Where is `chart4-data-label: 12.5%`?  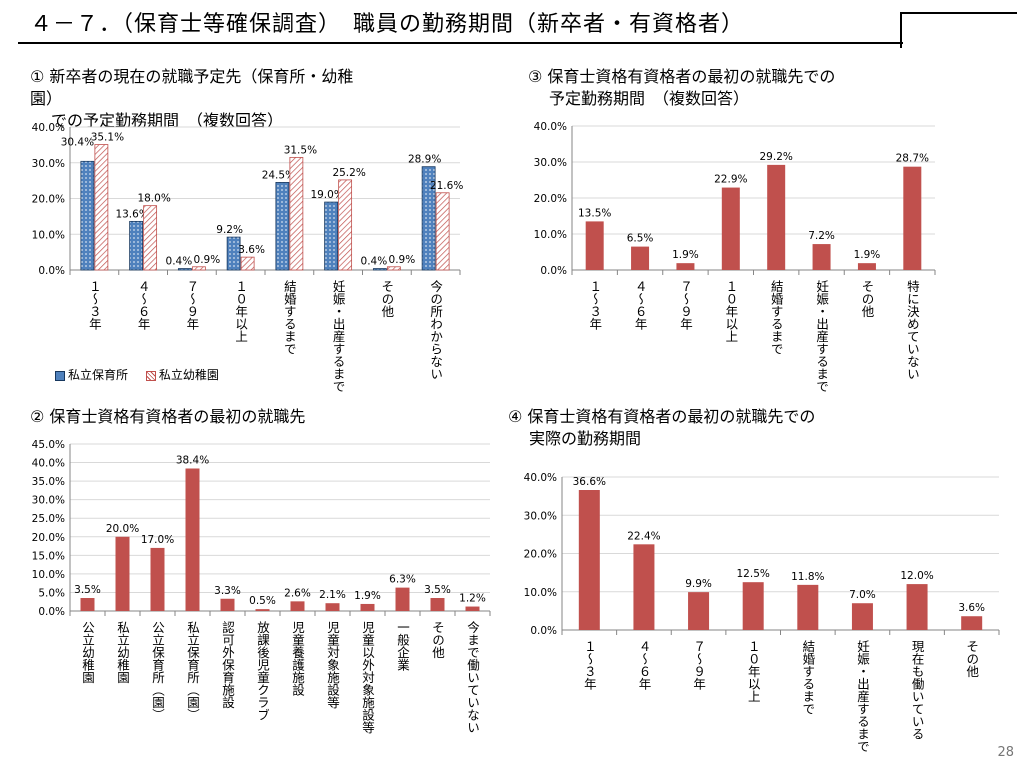 chart4-data-label: 12.5% is located at coordinates (753, 574).